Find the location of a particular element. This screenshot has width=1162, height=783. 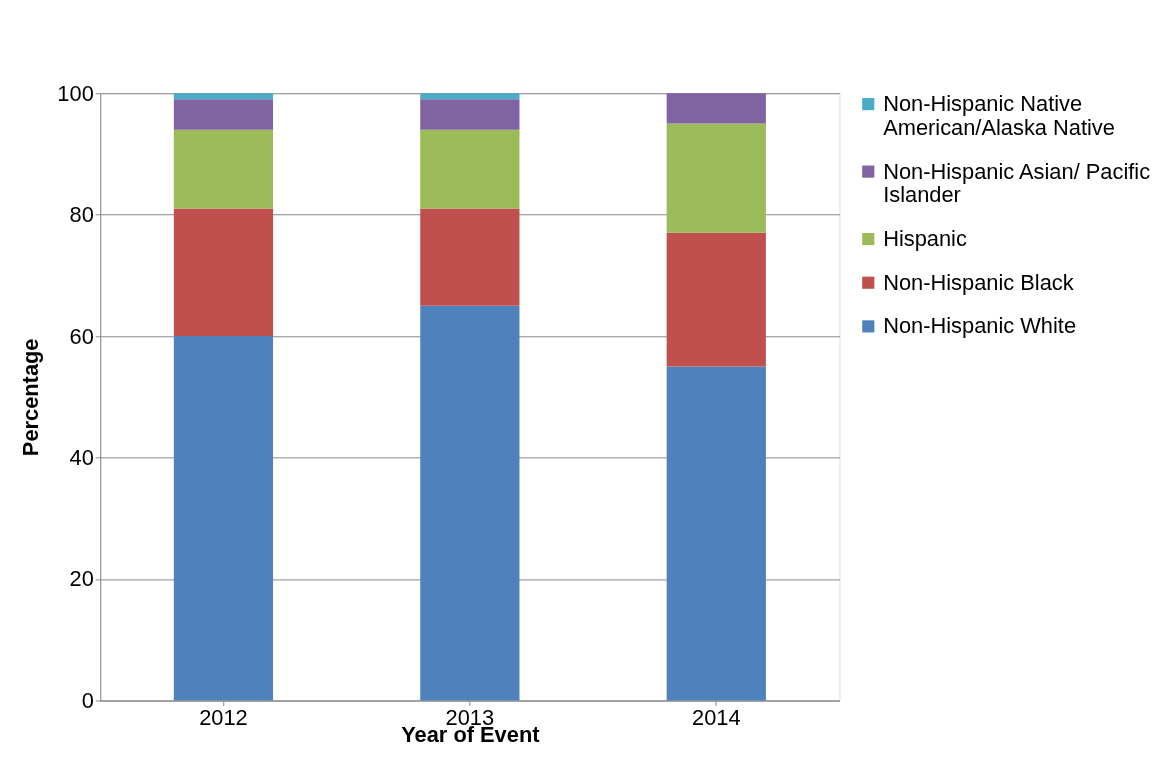

legend-label: Non-Hispanic White is located at coordinates (980, 326).